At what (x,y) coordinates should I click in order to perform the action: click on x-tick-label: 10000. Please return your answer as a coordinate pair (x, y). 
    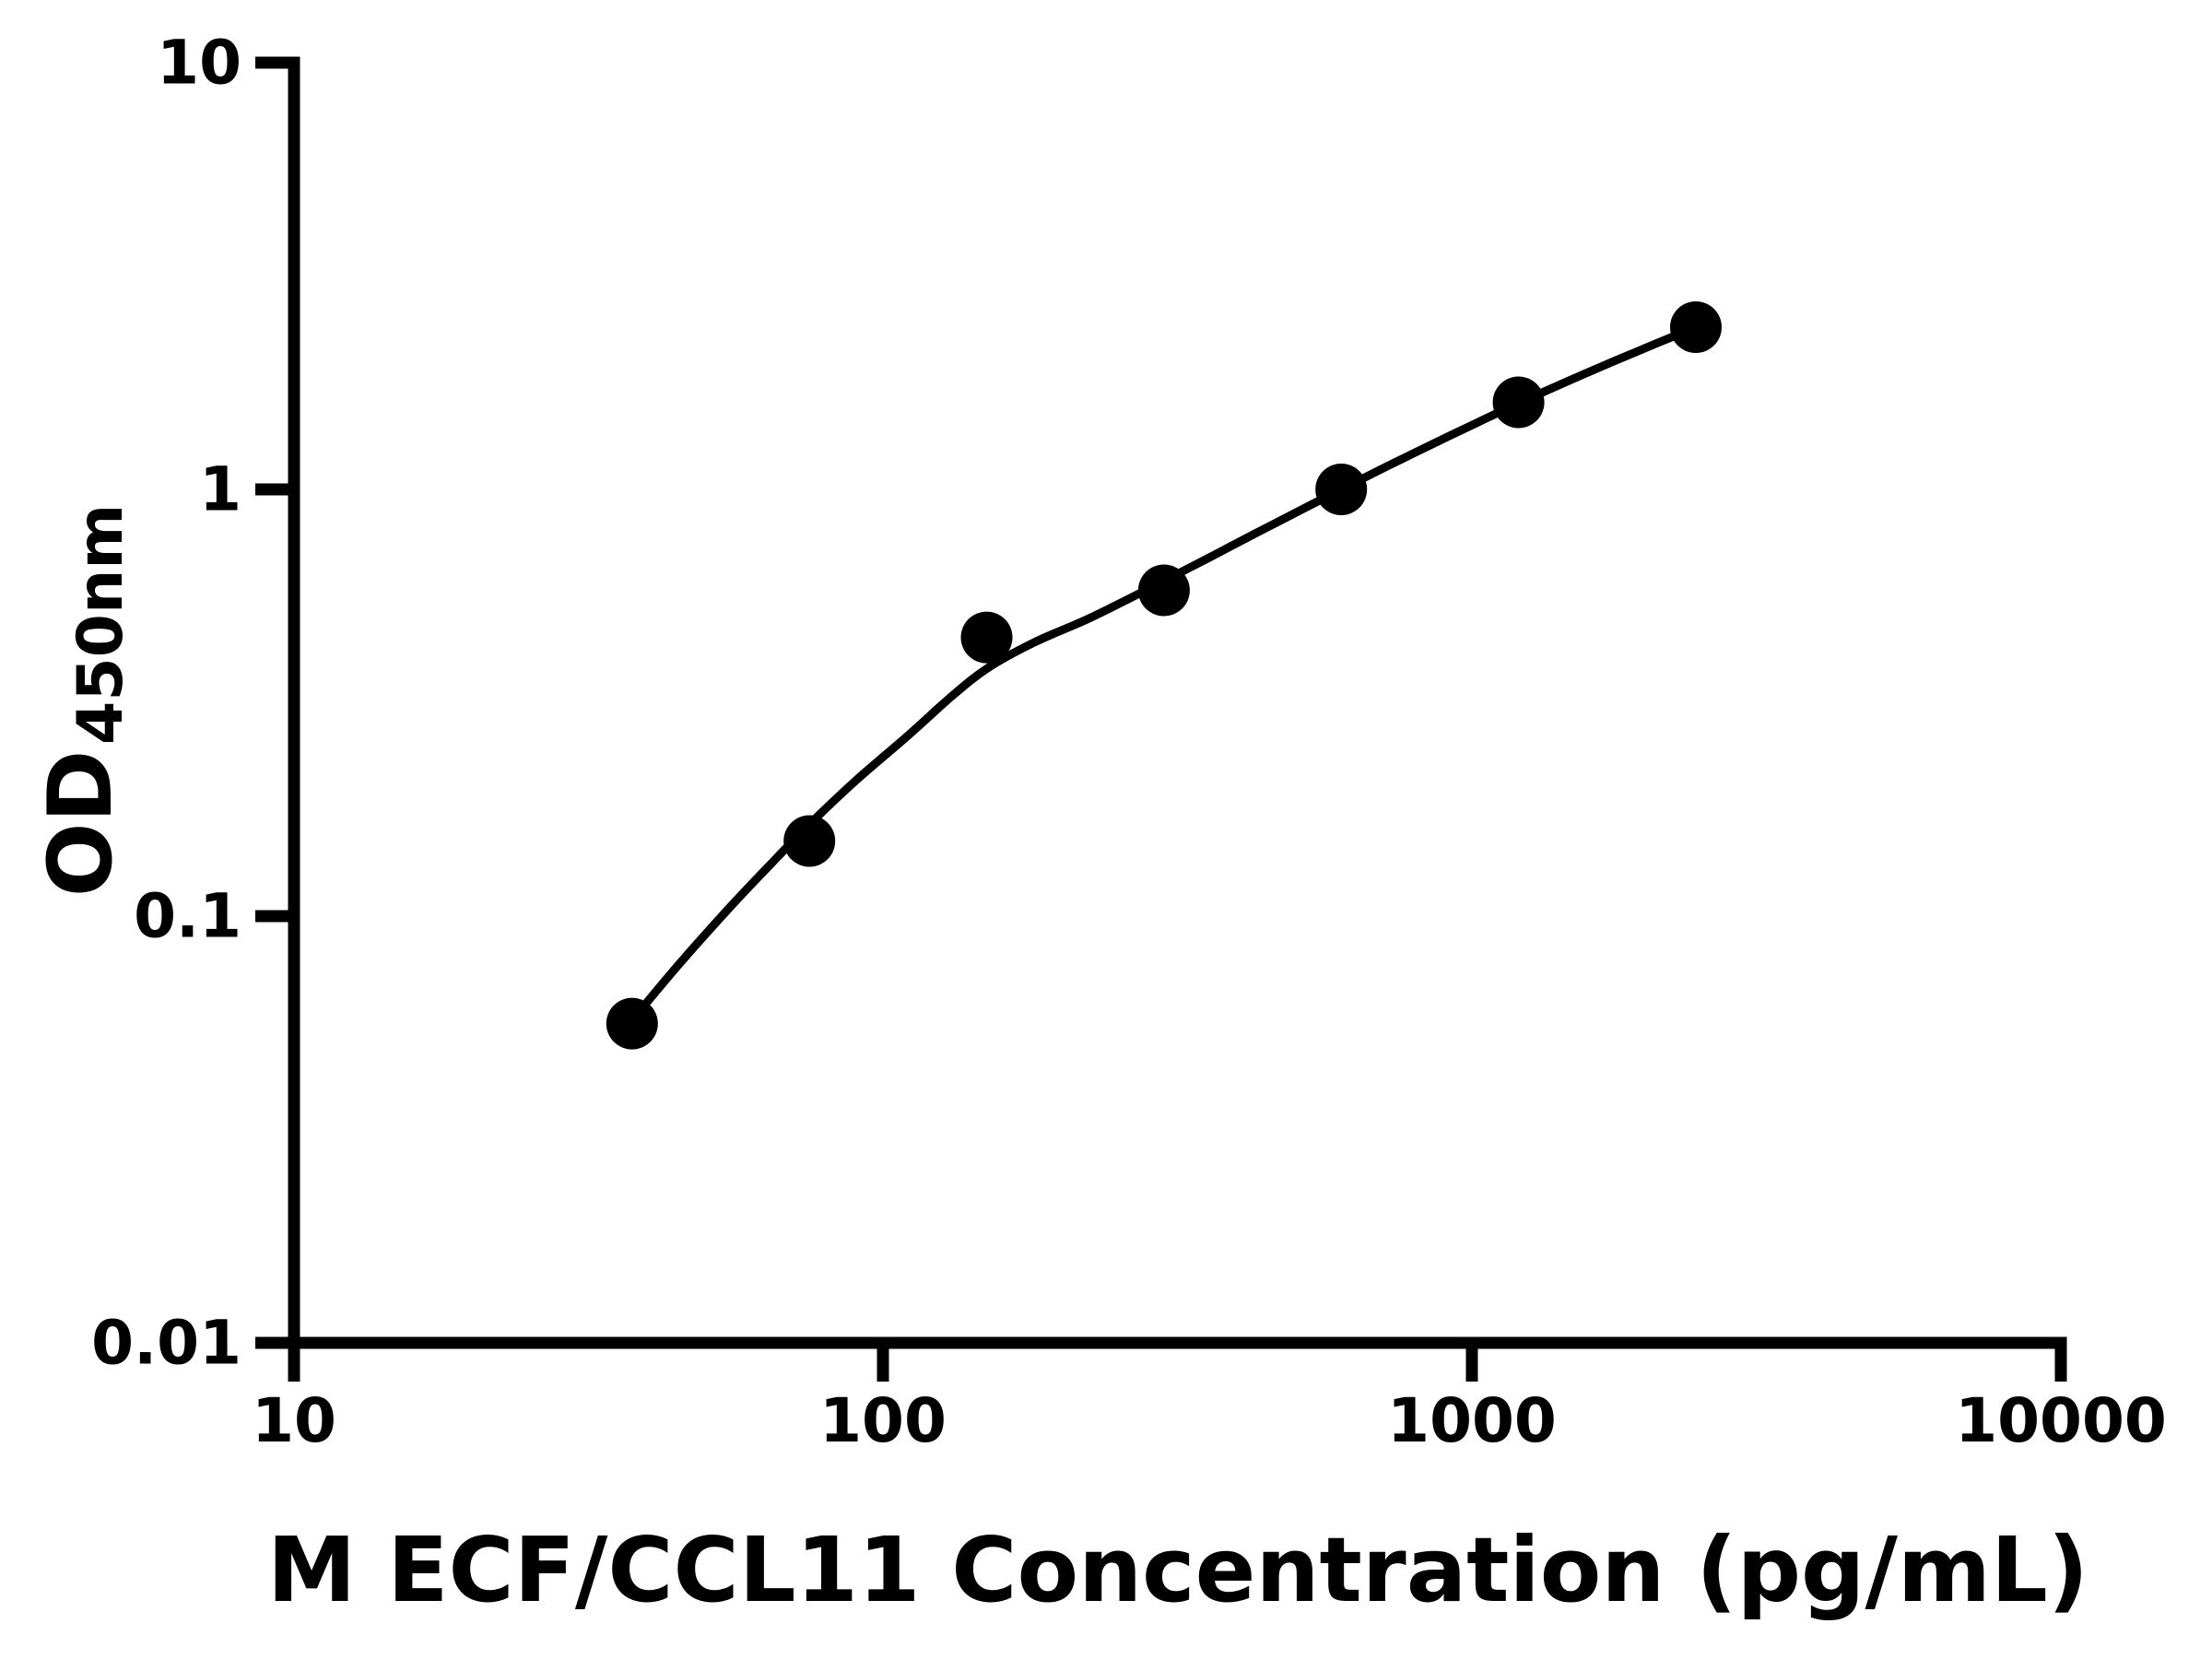
    Looking at the image, I should click on (2061, 1420).